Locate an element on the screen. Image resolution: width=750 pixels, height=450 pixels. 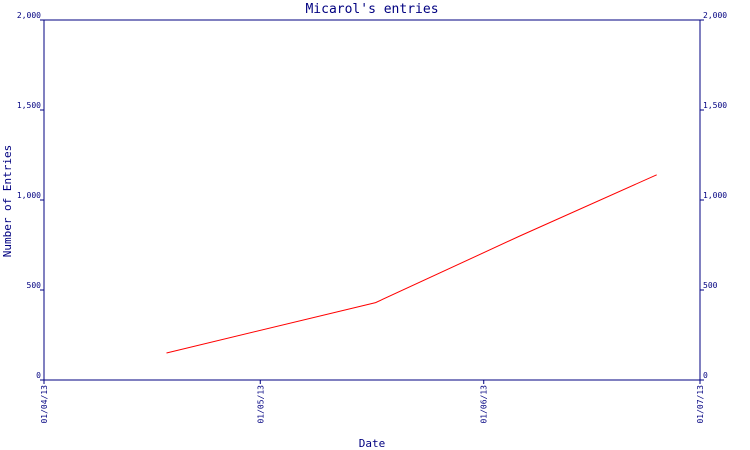
y-tick-label-left: 0 is located at coordinates (38, 375).